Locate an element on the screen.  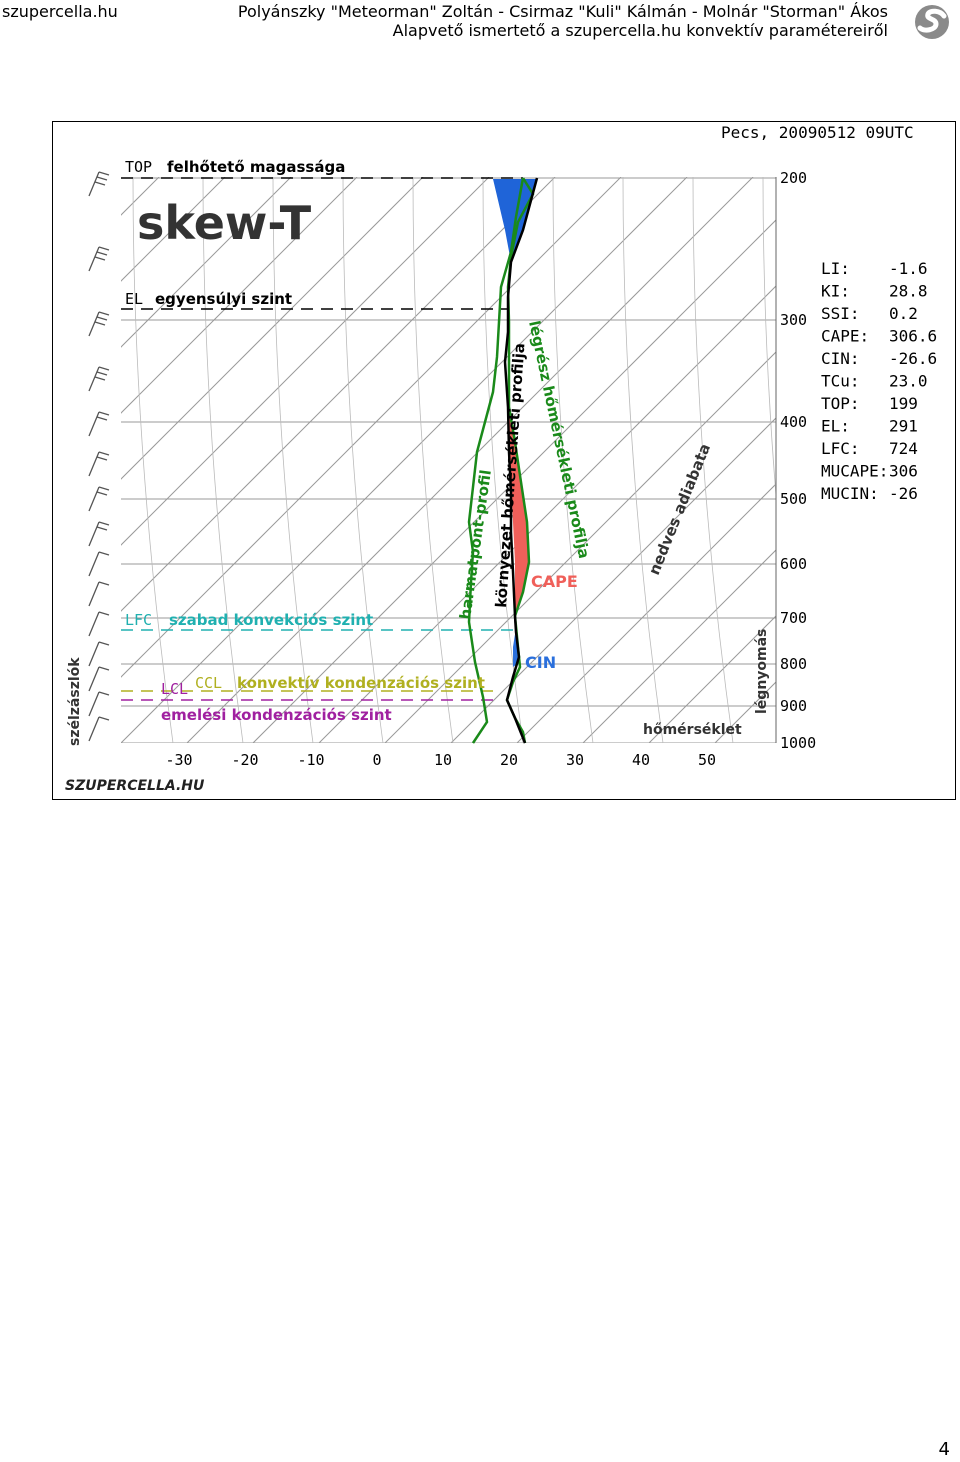
index-name: LFC: is located at coordinates (840, 448).